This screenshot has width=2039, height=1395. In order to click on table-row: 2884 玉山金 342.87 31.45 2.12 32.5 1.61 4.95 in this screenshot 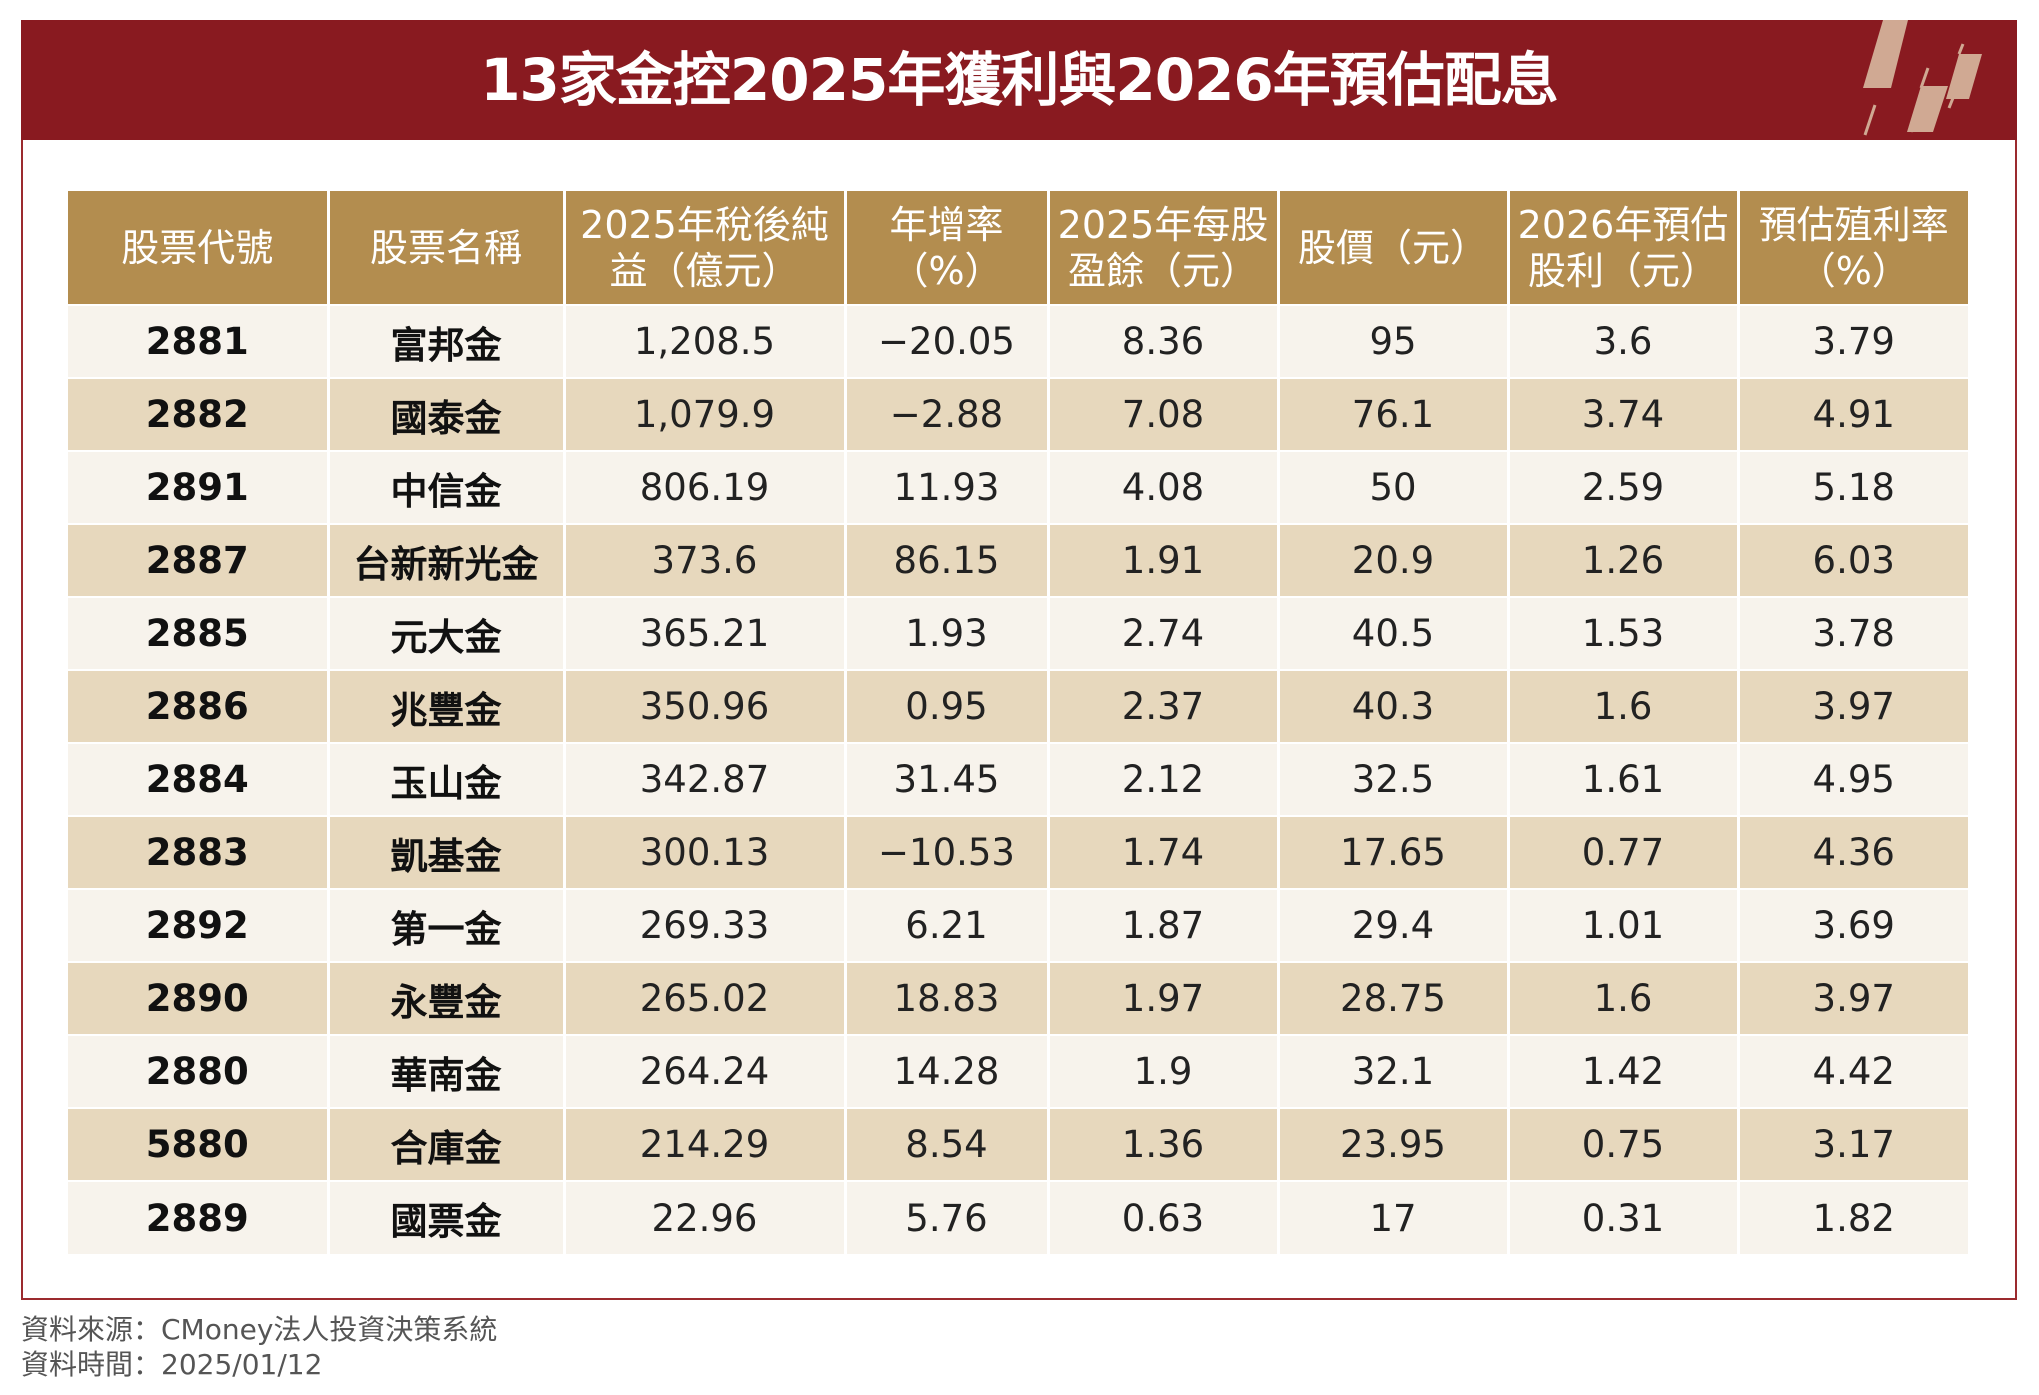, I will do `click(1018, 779)`.